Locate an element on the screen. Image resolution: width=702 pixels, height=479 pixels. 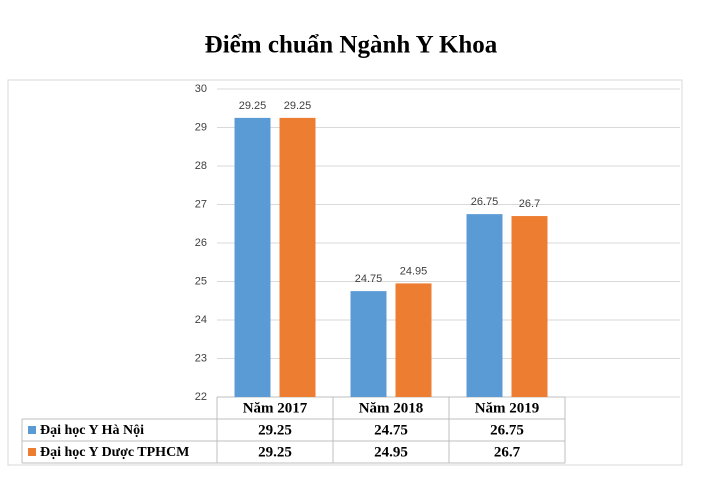
table-cell: 26.7 is located at coordinates (507, 452).